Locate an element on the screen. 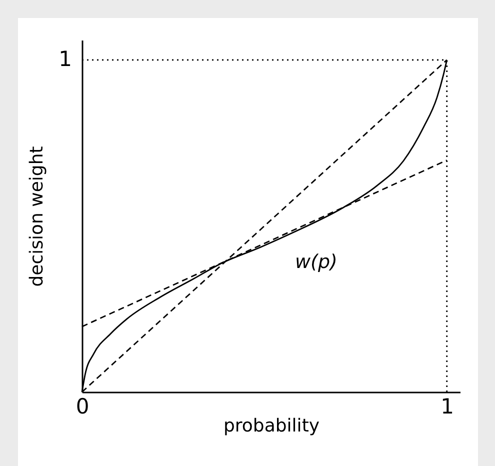  x-axis-title: probability is located at coordinates (271, 426).